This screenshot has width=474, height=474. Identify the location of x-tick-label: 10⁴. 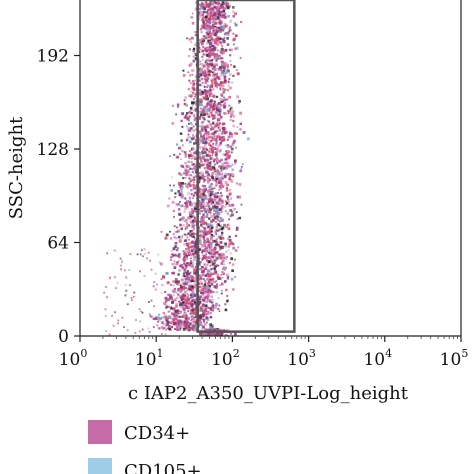
(377, 358).